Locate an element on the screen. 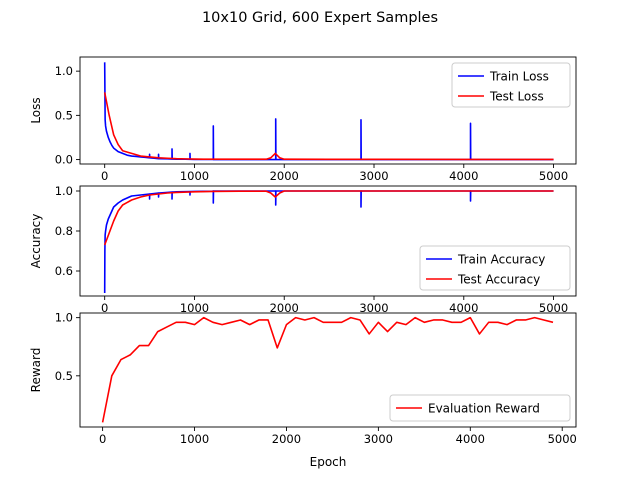 The height and width of the screenshot is (480, 640). chart-2-series-2-line is located at coordinates (328, 218).